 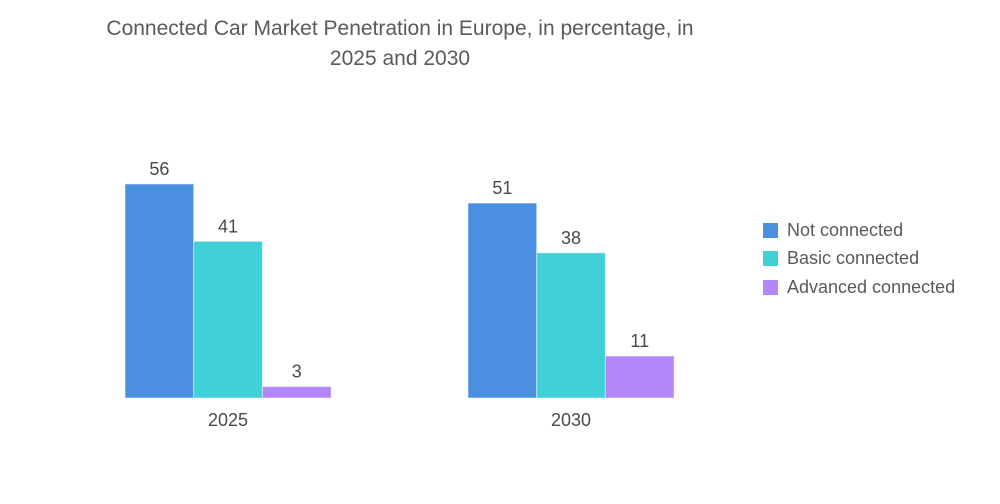 I want to click on legend-label: Basic connected, so click(x=853, y=258).